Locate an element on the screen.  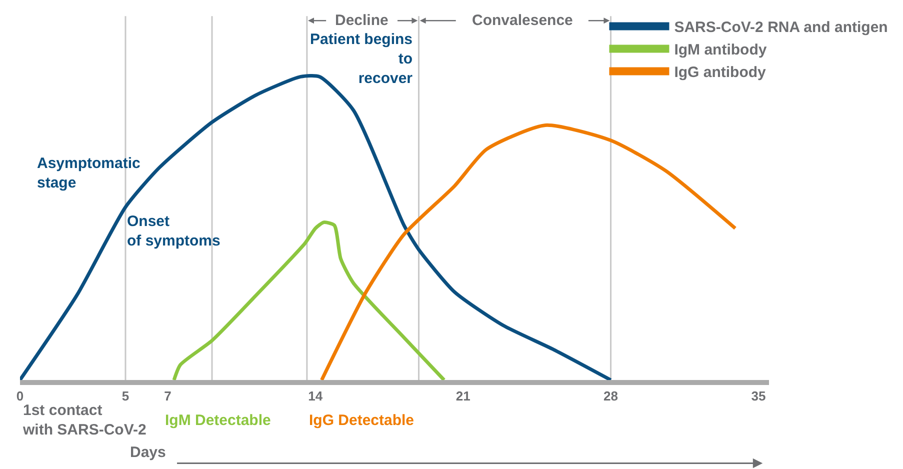
x-tick-label: 21 is located at coordinates (463, 396).